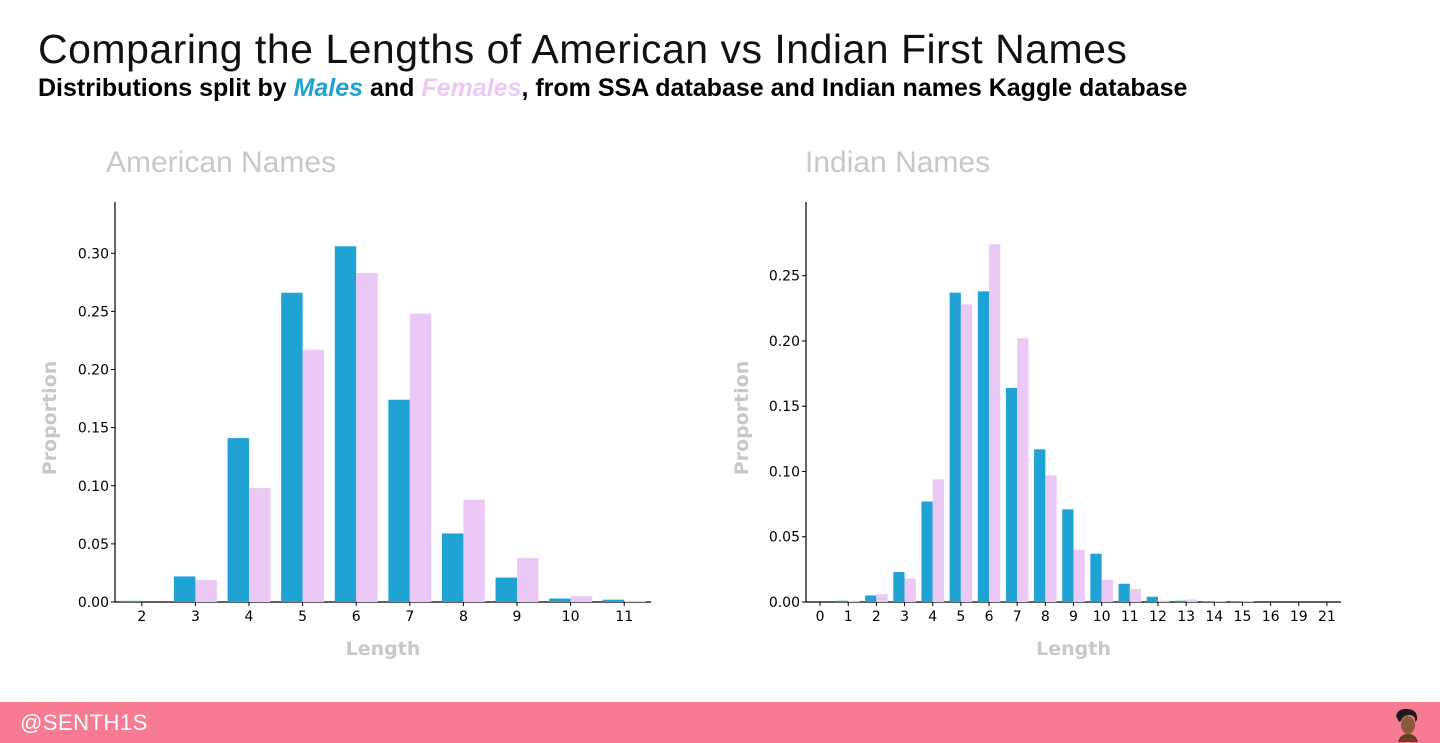 The image size is (1440, 743). Describe the element at coordinates (720, 722) in the screenshot. I see `footer-bar: @SENTH1S` at that location.